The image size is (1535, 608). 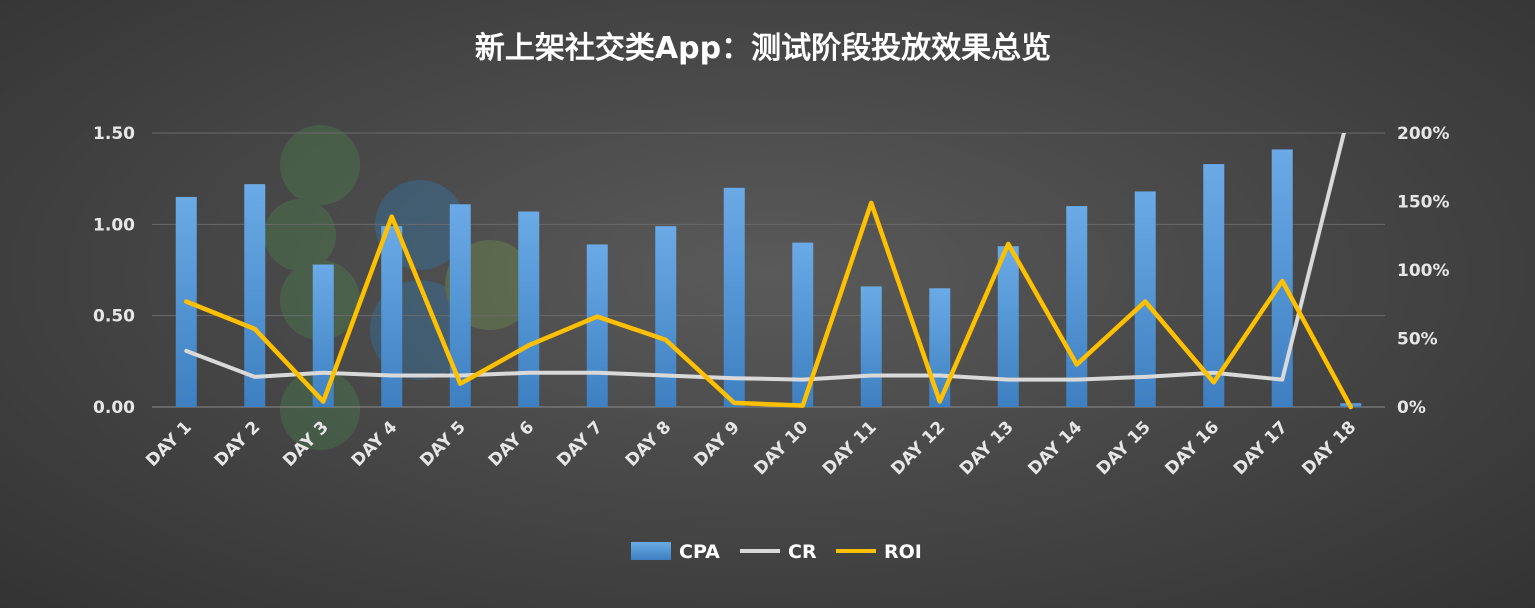 What do you see at coordinates (717, 444) in the screenshot?
I see `x-axis-tick-label: DAY 9` at bounding box center [717, 444].